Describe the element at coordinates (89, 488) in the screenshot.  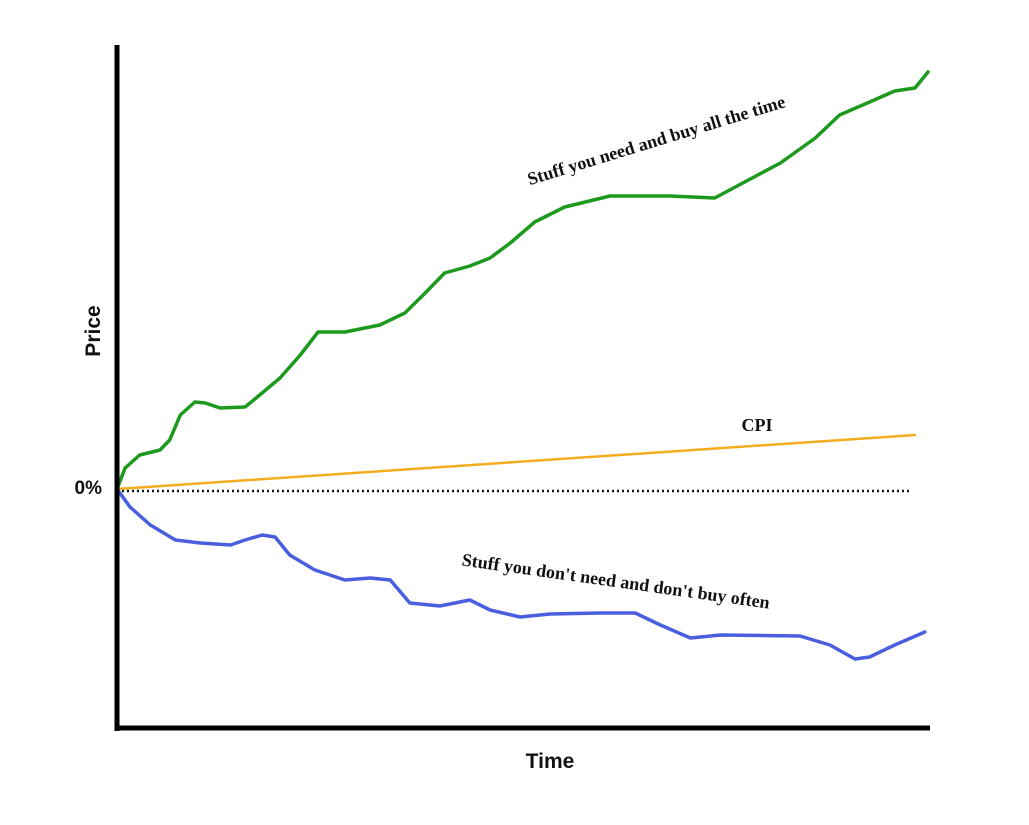
I see `y-tick-label: 0%` at that location.